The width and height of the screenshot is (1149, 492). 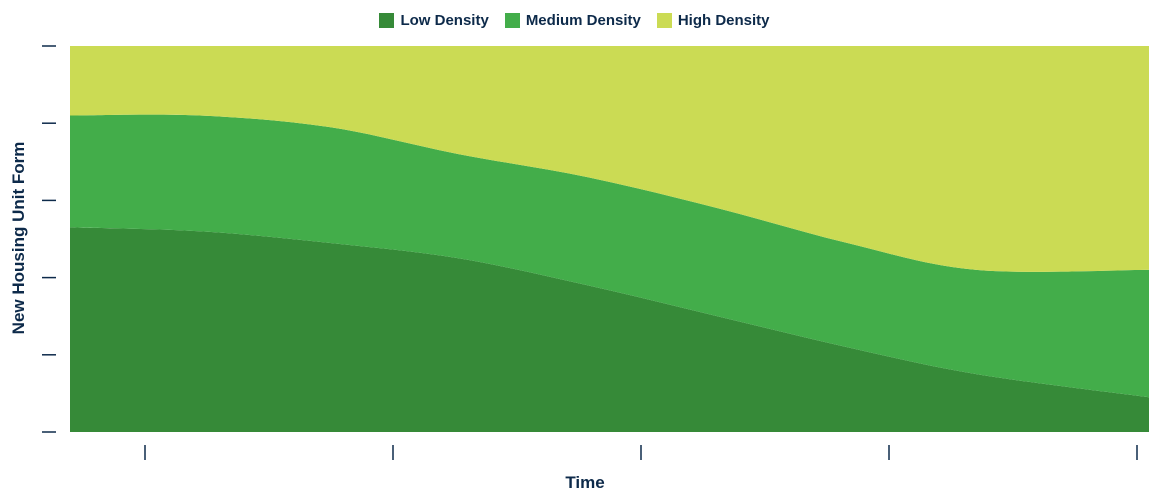 What do you see at coordinates (723, 20) in the screenshot?
I see `legend-label-high-density: High Density` at bounding box center [723, 20].